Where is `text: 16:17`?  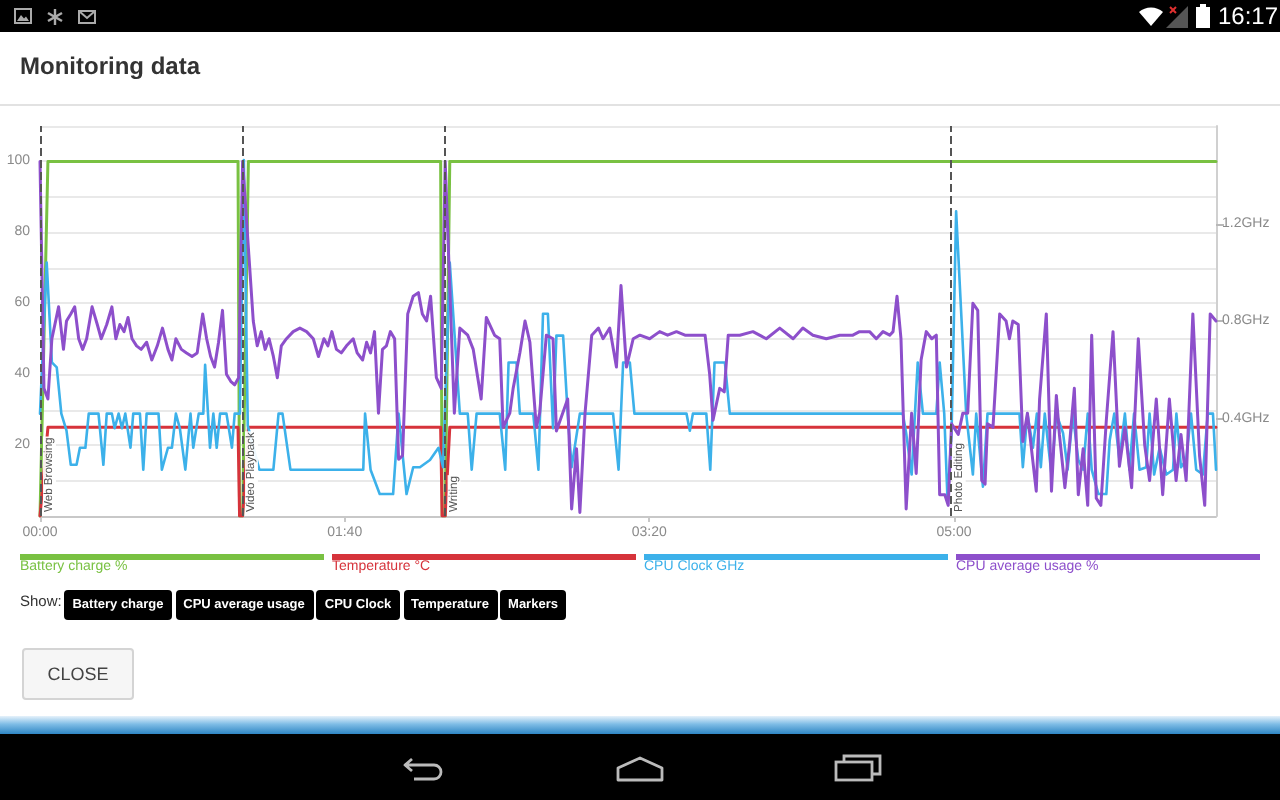 text: 16:17 is located at coordinates (1248, 16).